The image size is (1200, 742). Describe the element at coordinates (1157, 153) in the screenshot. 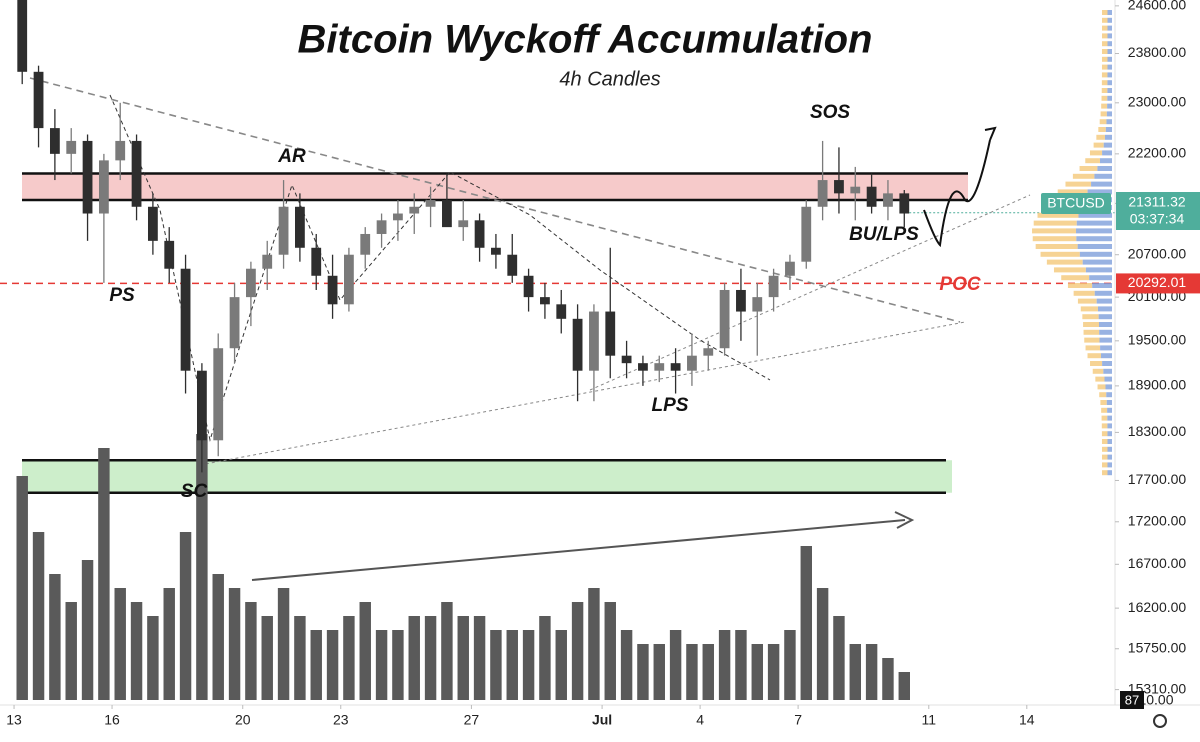

I see `y-tick-label: 22200.00` at that location.